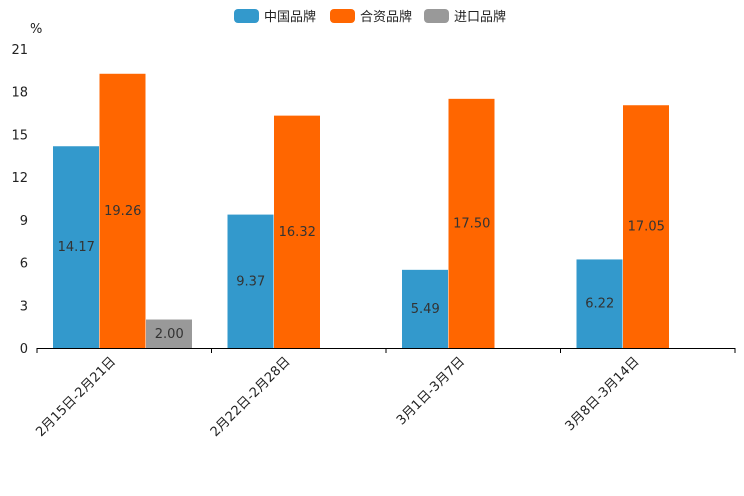 This screenshot has height=496, width=744. What do you see at coordinates (290, 17) in the screenshot?
I see `legend-label-1: 中国品牌` at bounding box center [290, 17].